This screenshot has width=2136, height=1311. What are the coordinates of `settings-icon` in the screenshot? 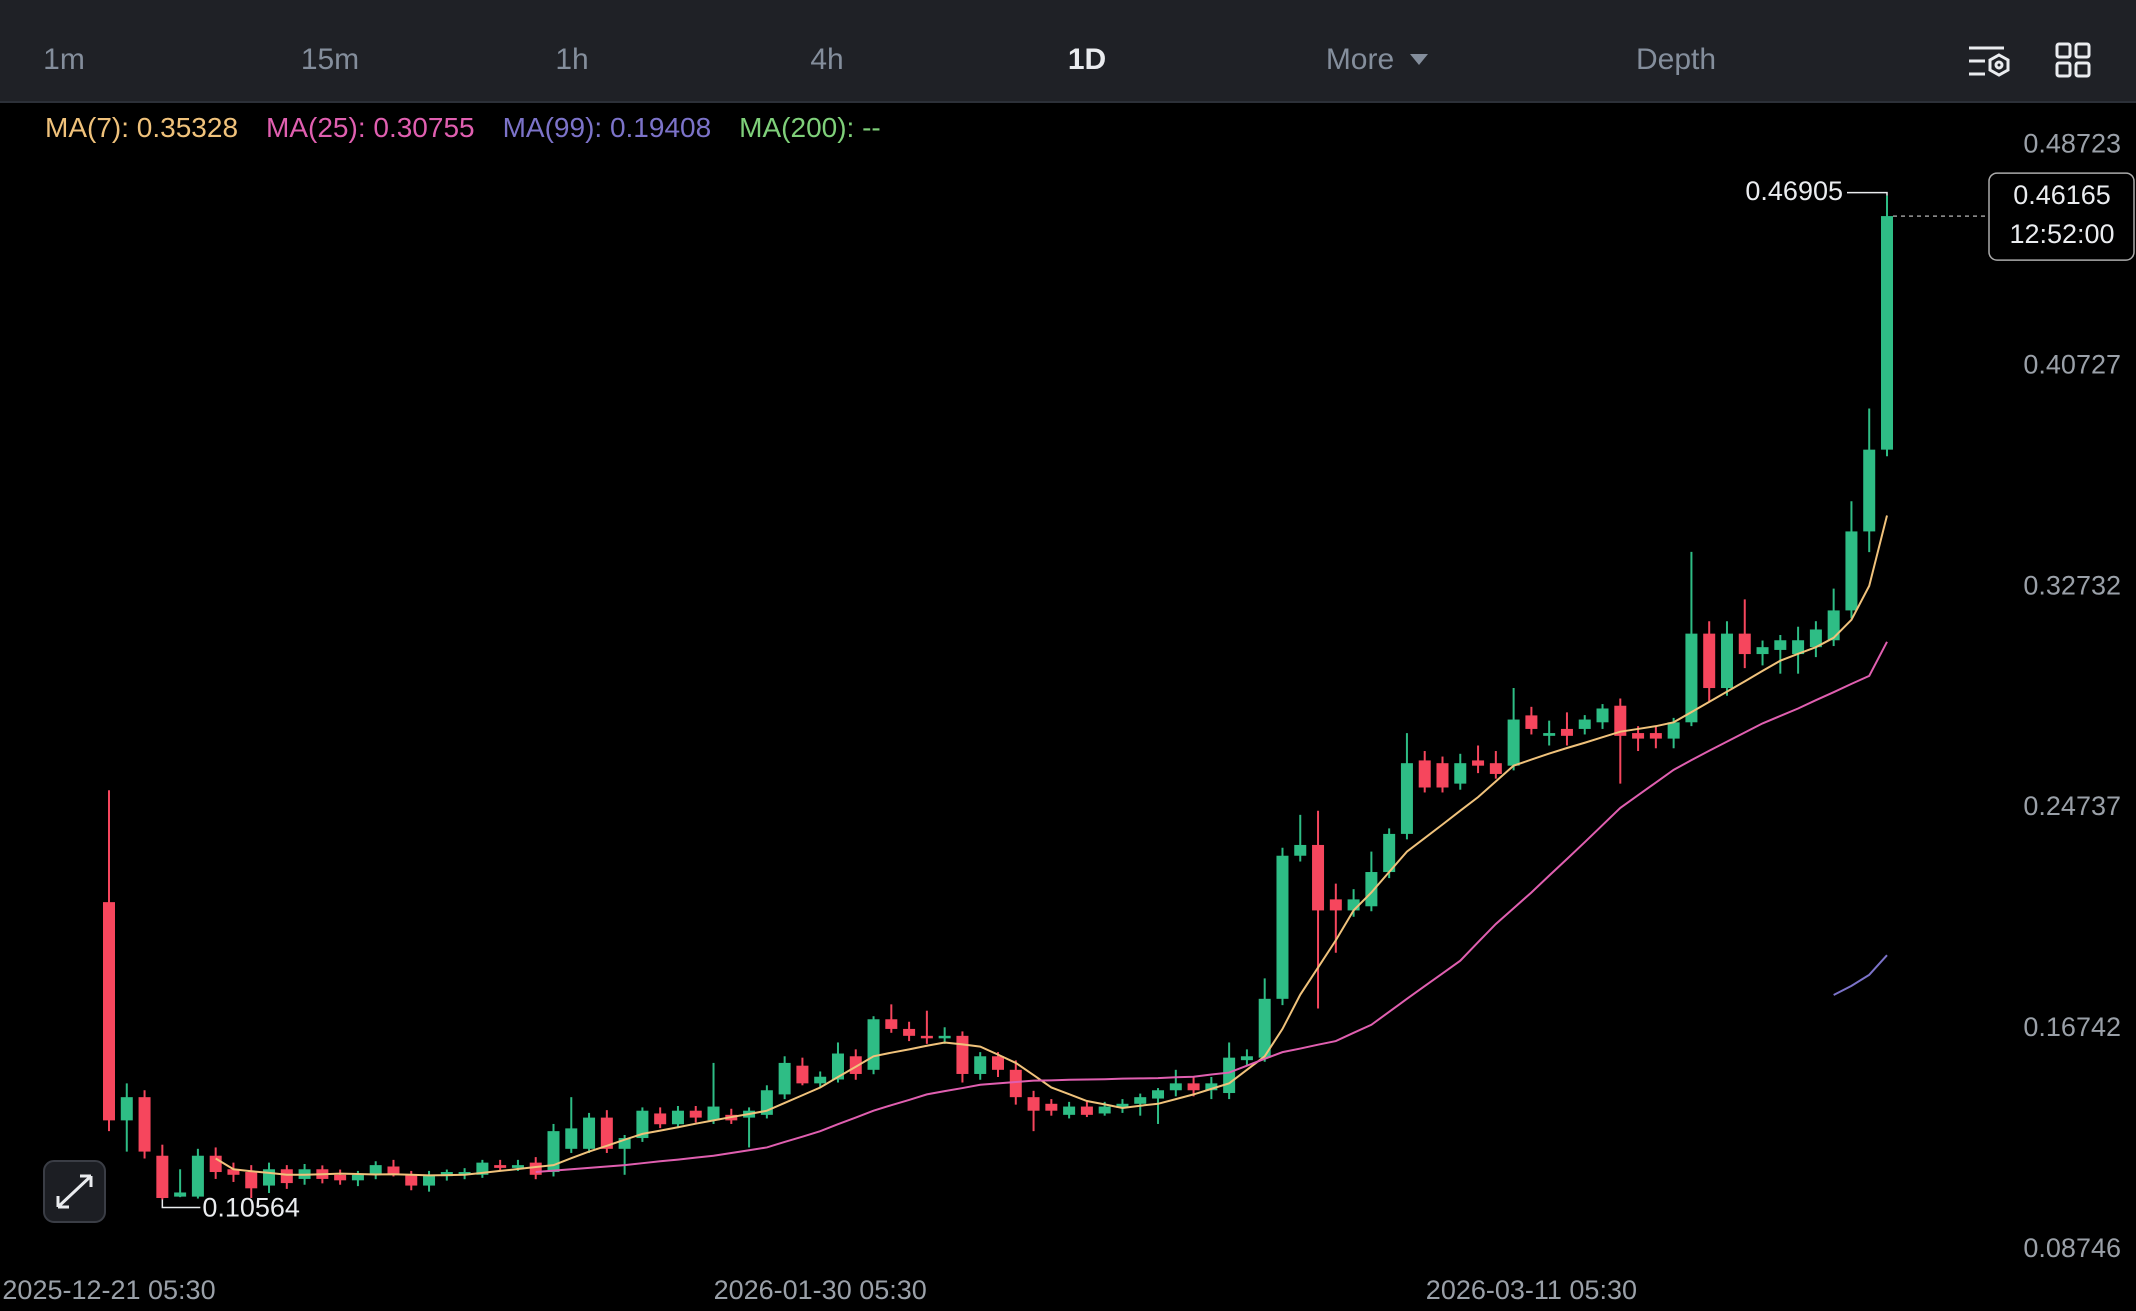 It's located at (1989, 61).